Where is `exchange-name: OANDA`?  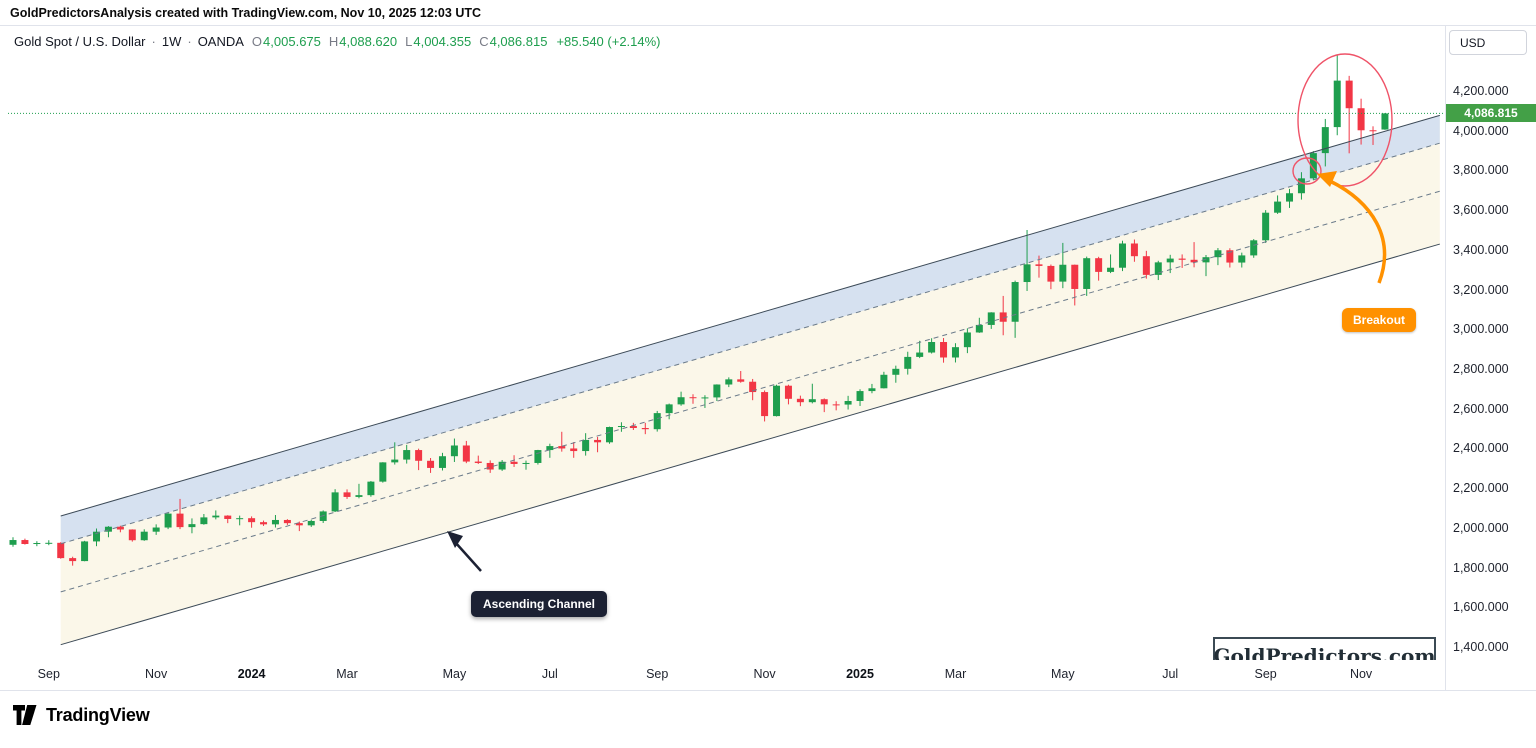
exchange-name: OANDA is located at coordinates (220, 41).